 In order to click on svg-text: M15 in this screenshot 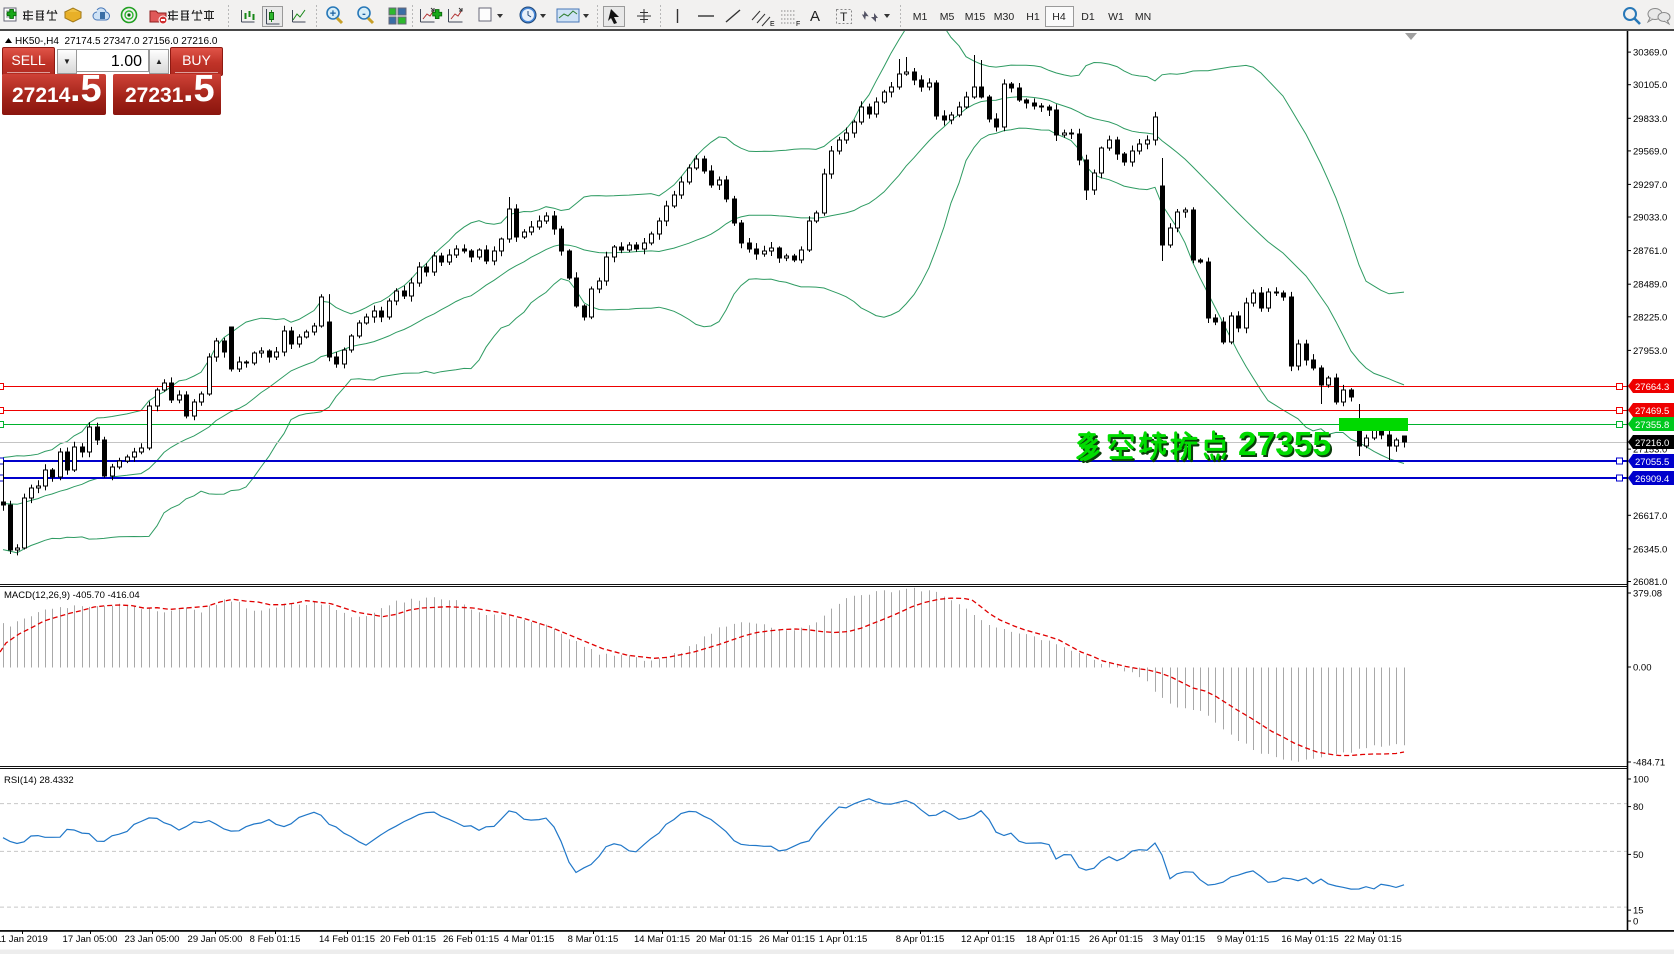, I will do `click(975, 17)`.